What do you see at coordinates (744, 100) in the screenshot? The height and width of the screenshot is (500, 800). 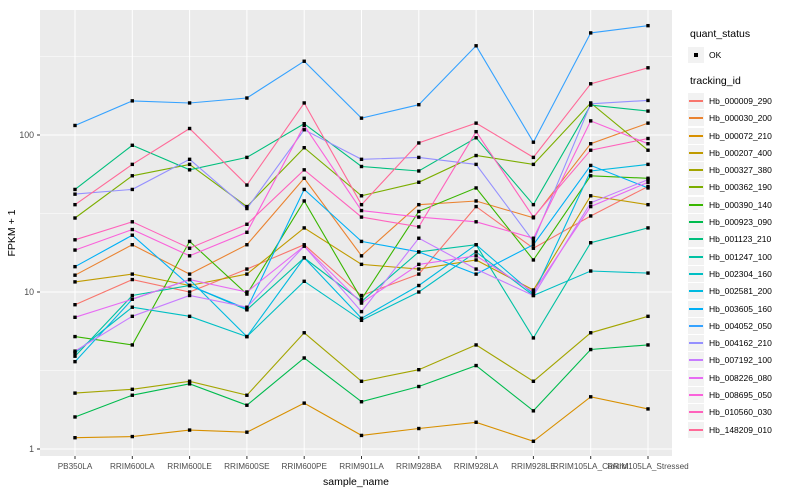 I see `legend-item: Hb_000009_290` at bounding box center [744, 100].